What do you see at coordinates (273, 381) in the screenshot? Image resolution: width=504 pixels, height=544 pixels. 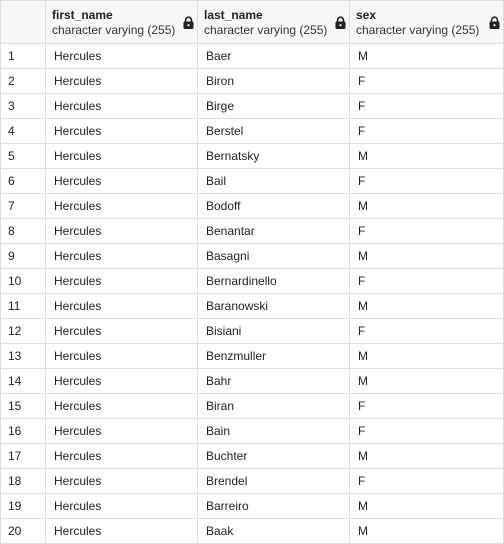 I see `cell-last-name: Bahr` at bounding box center [273, 381].